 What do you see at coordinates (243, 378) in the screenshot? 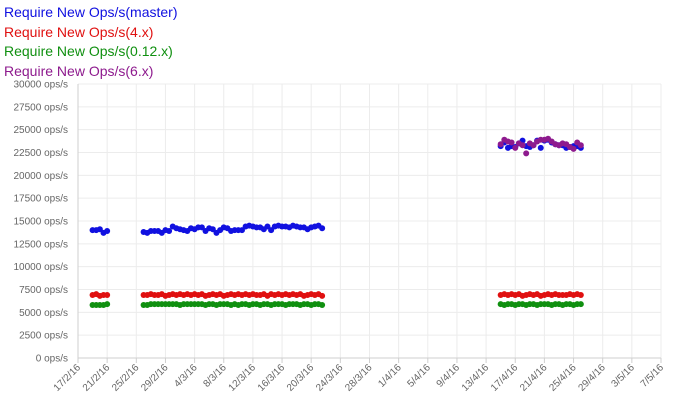
I see `x-tick-label: 12/3/16` at bounding box center [243, 378].